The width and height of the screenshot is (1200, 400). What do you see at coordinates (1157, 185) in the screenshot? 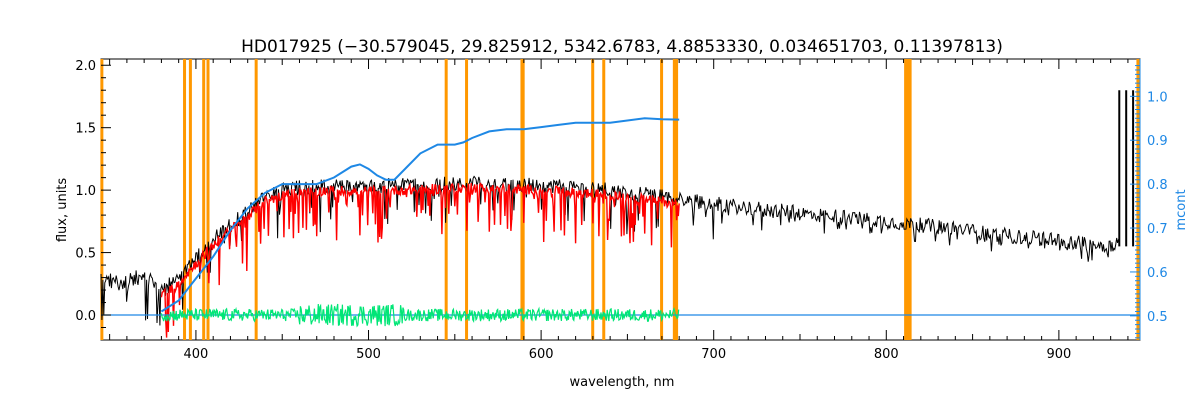
I see `y2-tick-label: 0.8` at bounding box center [1157, 185].